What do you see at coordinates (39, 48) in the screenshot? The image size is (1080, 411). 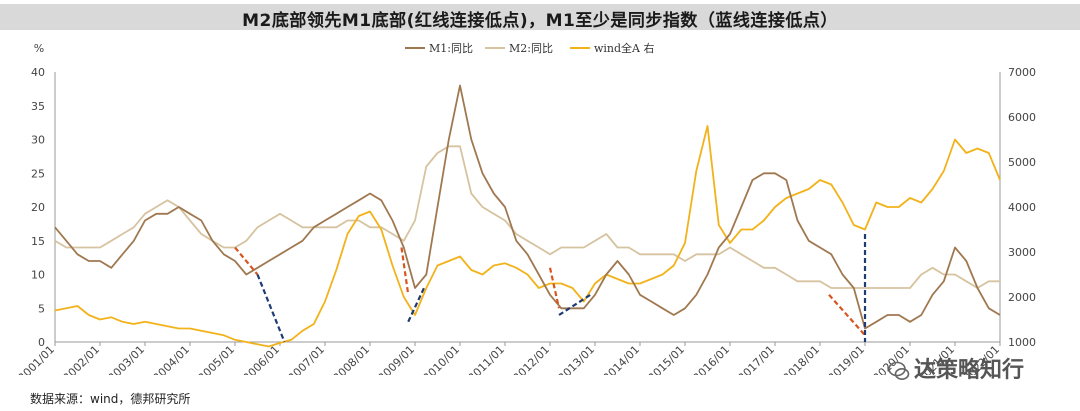 I see `ylabel-left: %` at bounding box center [39, 48].